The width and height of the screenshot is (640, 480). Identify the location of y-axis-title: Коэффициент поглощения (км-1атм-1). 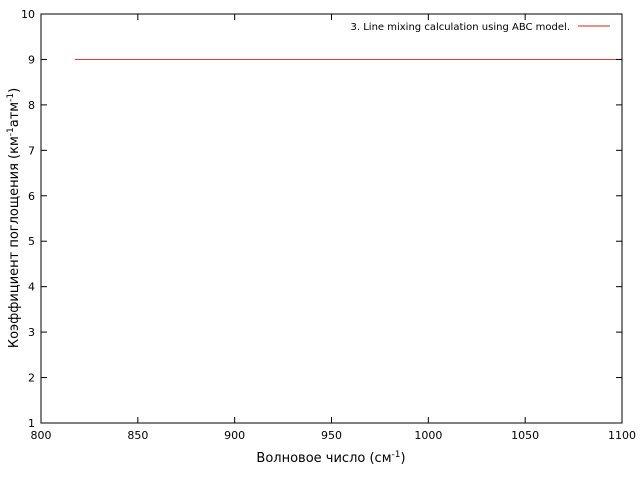
(14, 218).